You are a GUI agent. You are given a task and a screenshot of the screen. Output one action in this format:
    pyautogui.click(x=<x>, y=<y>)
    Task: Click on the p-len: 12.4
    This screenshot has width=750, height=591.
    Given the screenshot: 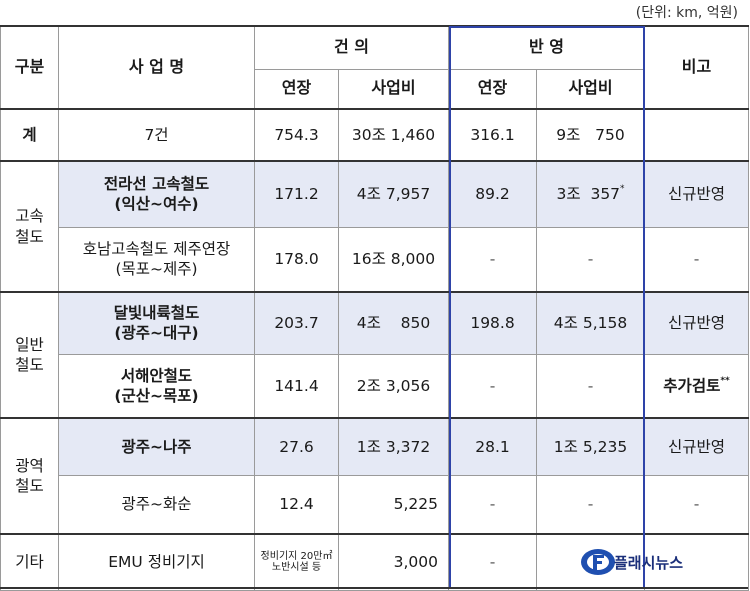 What is the action you would take?
    pyautogui.click(x=296, y=504)
    